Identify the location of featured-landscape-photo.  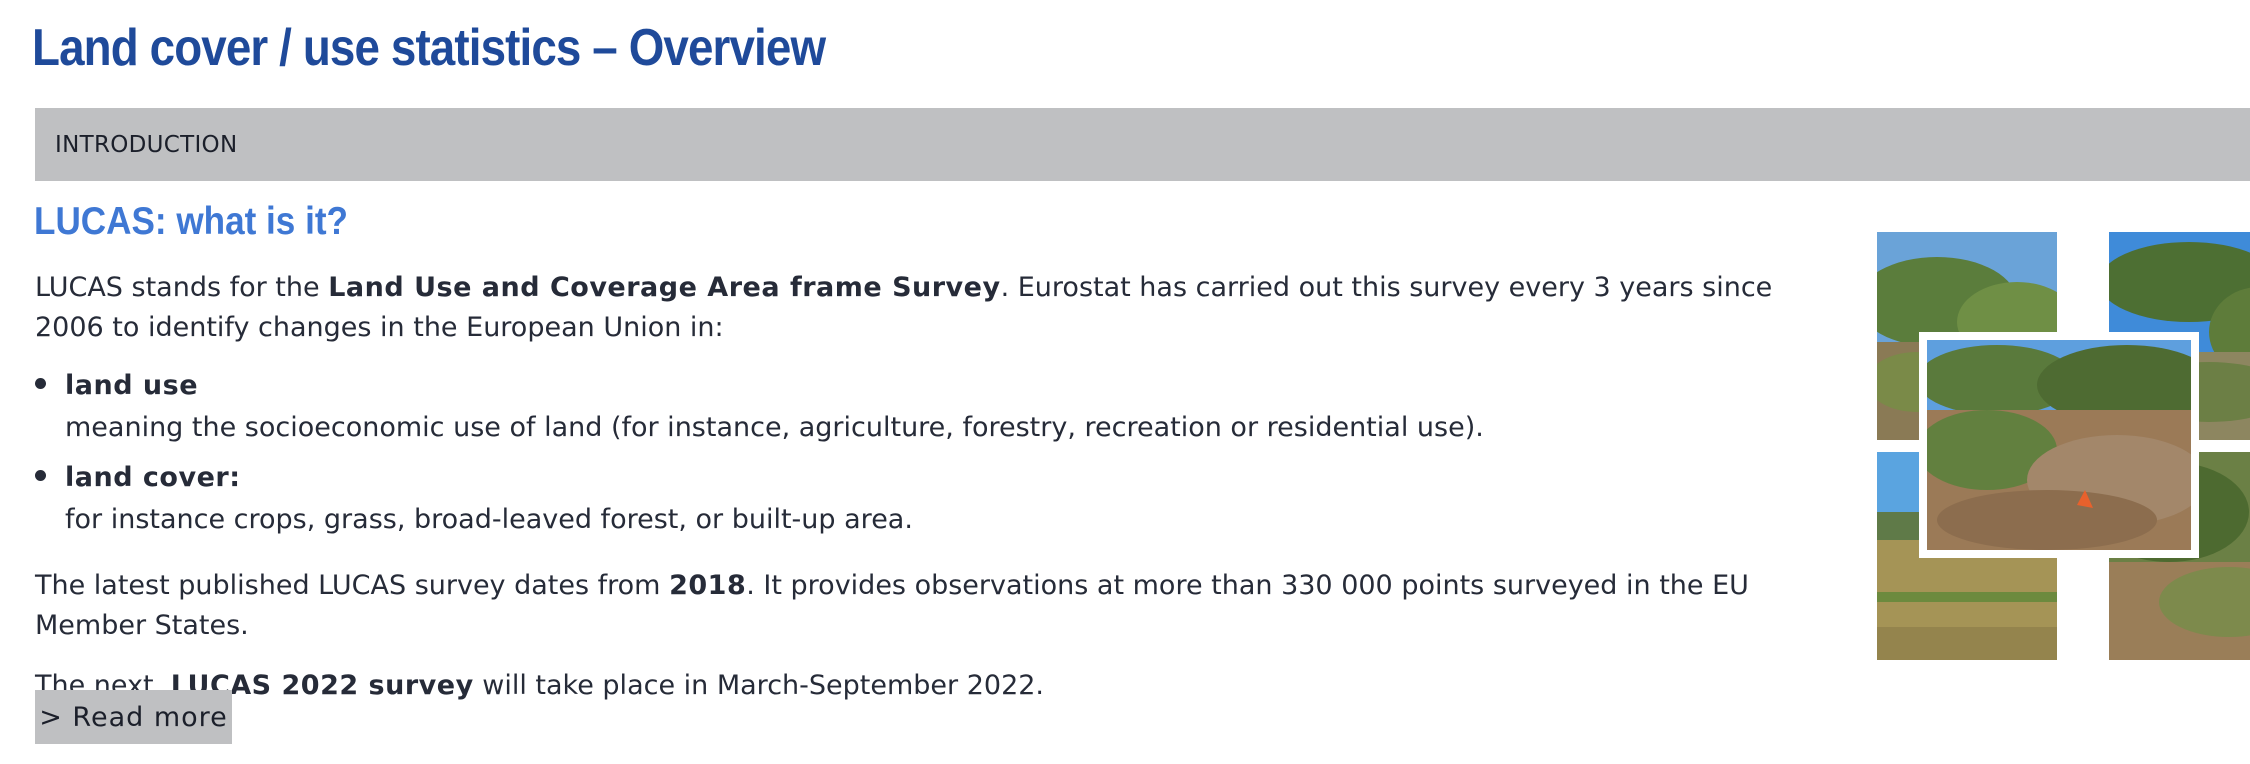
(2059, 445).